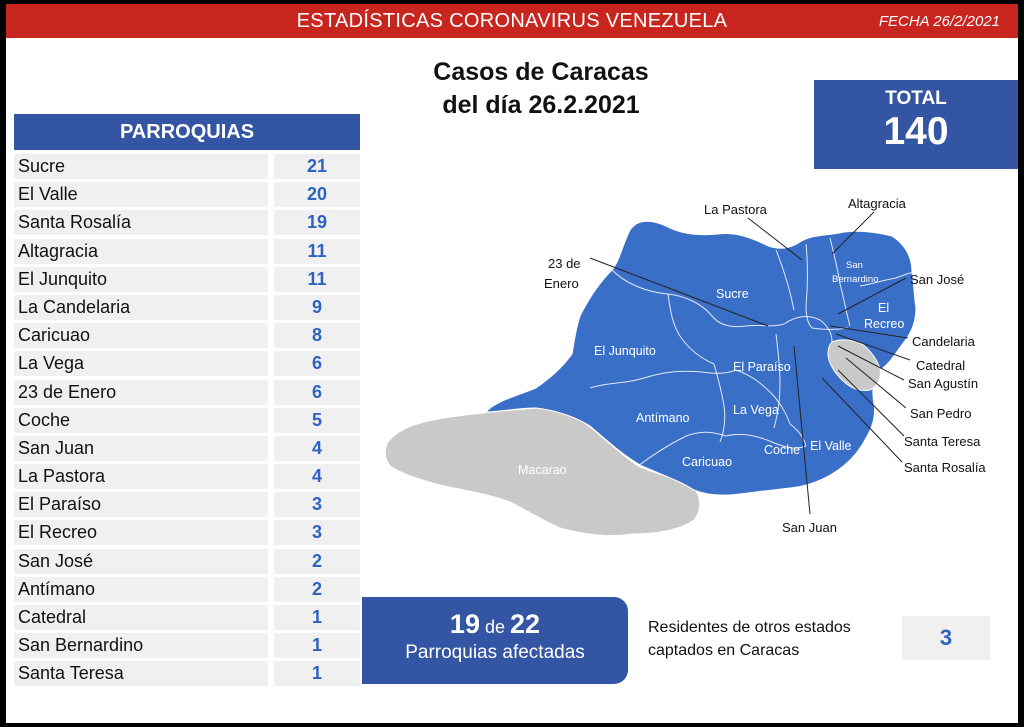 The width and height of the screenshot is (1024, 727). What do you see at coordinates (916, 131) in the screenshot?
I see `total-value: 140` at bounding box center [916, 131].